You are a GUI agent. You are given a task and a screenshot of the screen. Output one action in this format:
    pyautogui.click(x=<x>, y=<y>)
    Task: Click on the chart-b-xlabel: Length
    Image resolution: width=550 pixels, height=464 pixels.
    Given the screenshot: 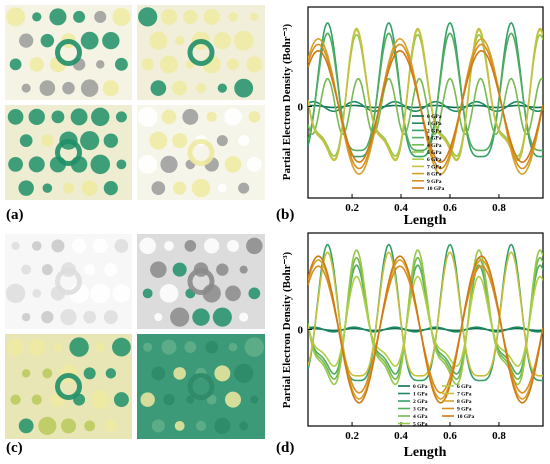 What is the action you would take?
    pyautogui.click(x=425, y=220)
    